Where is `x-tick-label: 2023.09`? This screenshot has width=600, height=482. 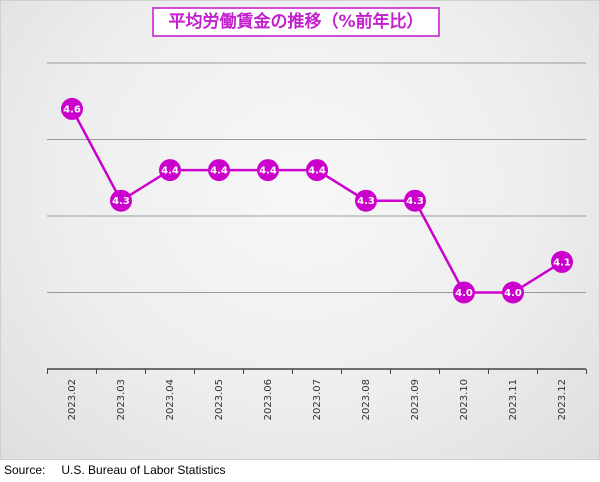
x-tick-label: 2023.09 is located at coordinates (415, 399).